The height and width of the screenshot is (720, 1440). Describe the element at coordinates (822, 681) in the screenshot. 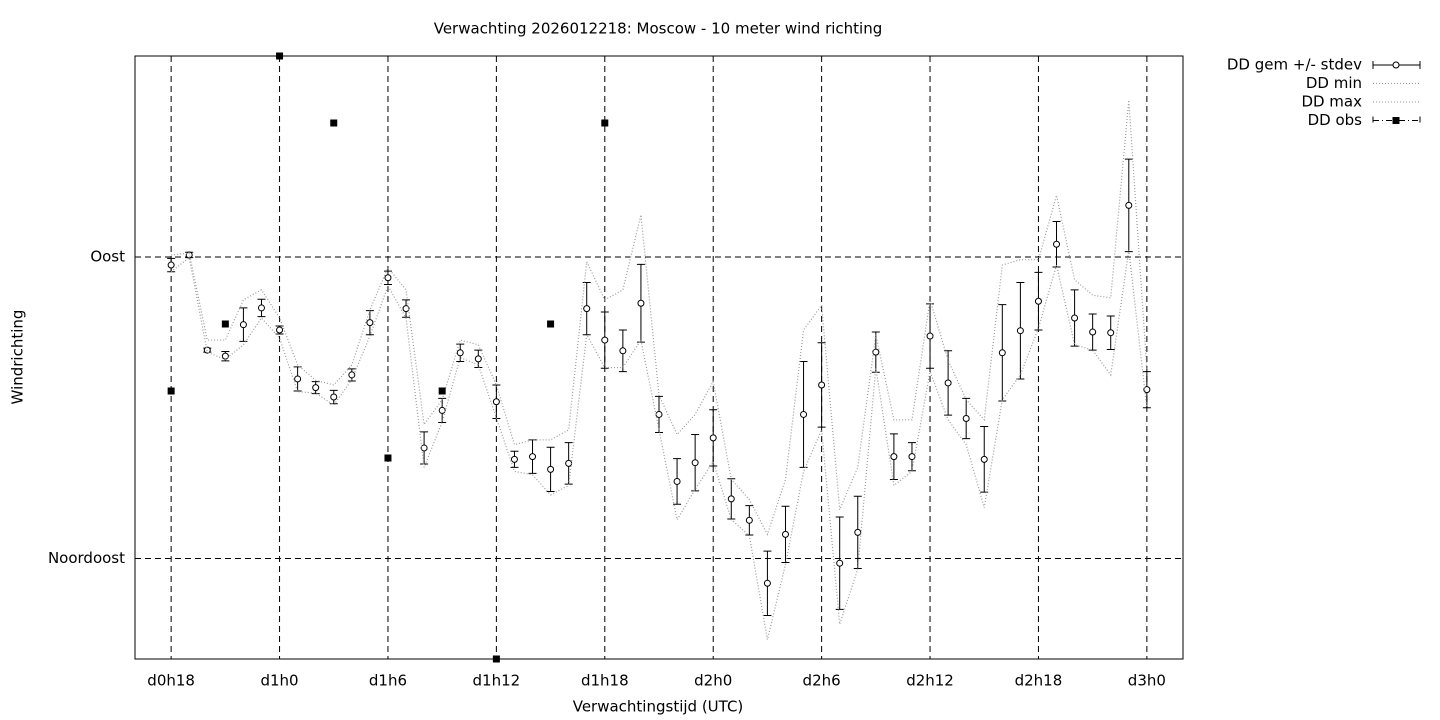

I see `x-tick-label: d2h6` at that location.